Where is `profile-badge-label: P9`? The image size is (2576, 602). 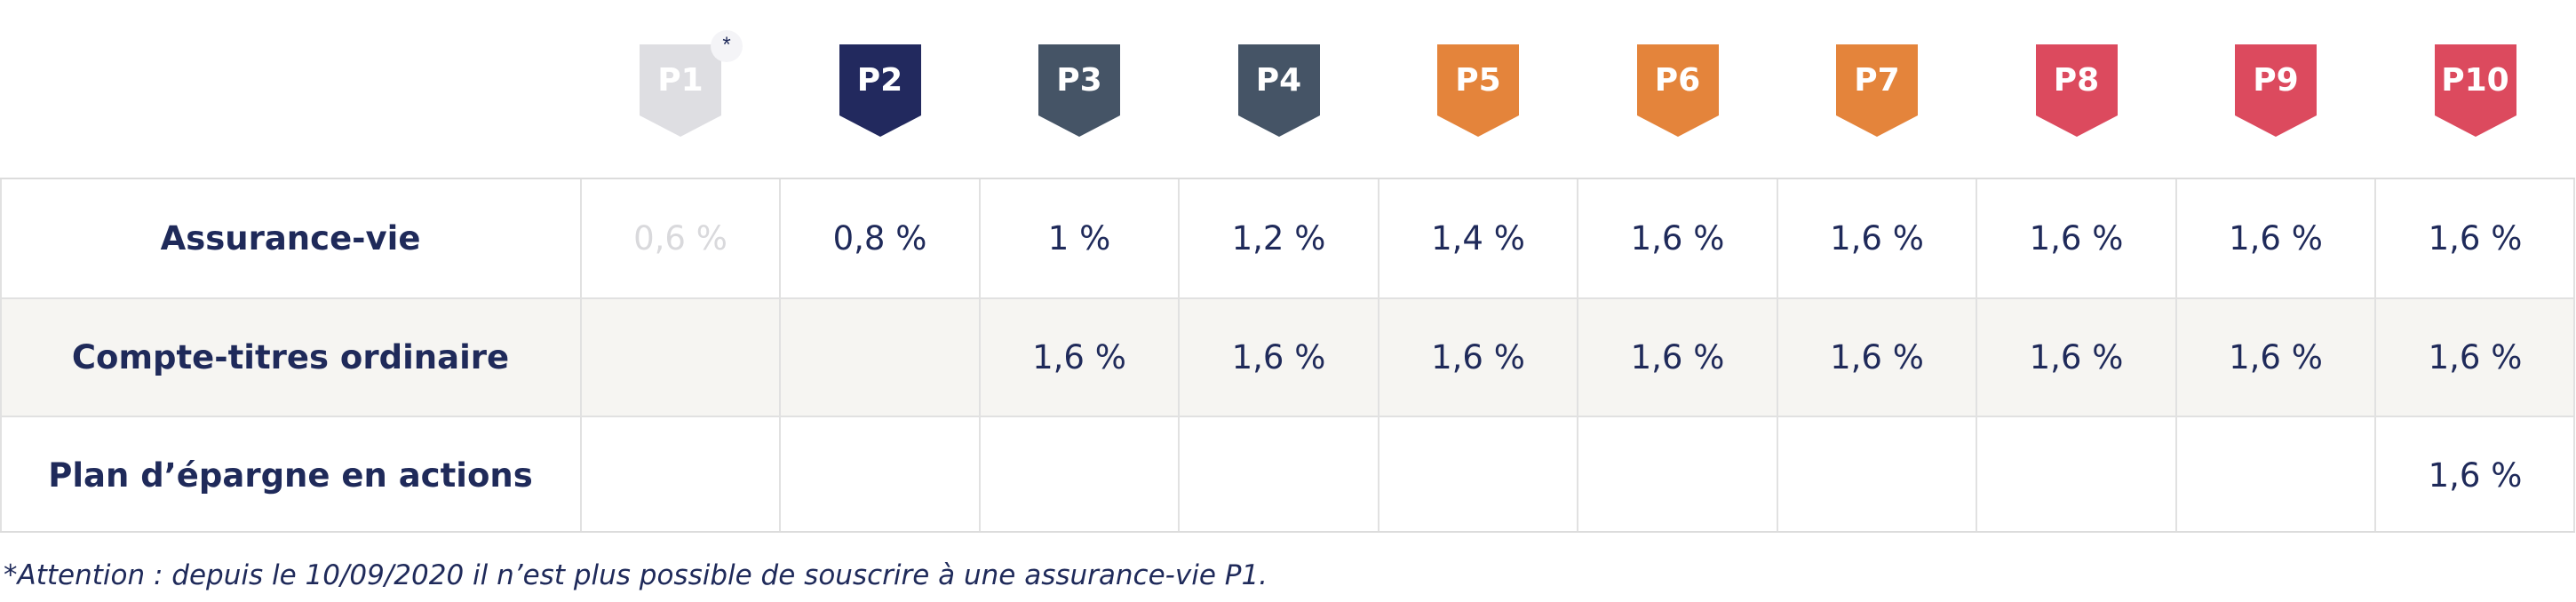
profile-badge-label: P9 is located at coordinates (2276, 80).